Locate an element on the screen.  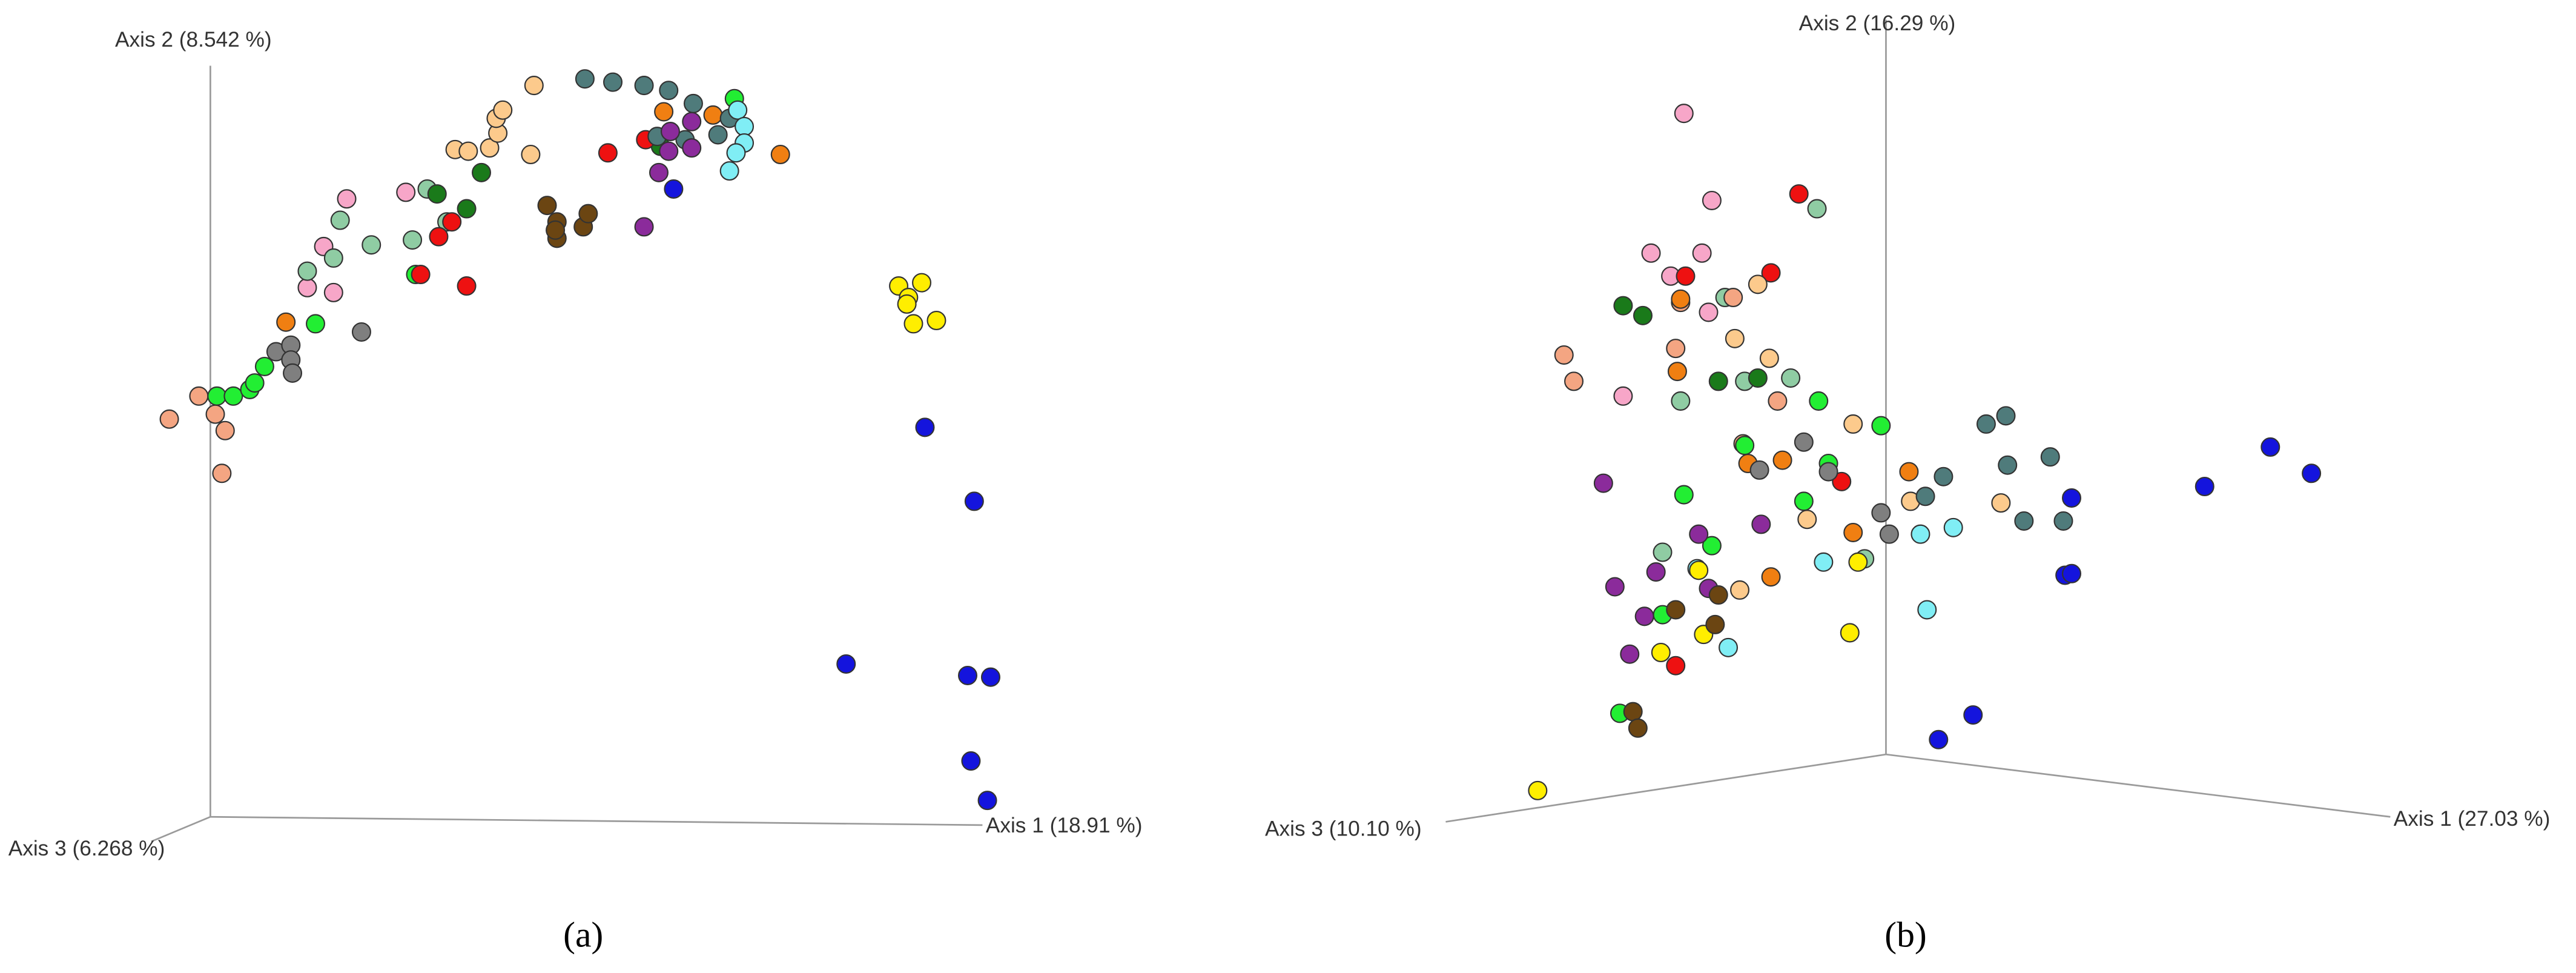
axis-label: Axis 3 (10.10 %) is located at coordinates (1343, 828).